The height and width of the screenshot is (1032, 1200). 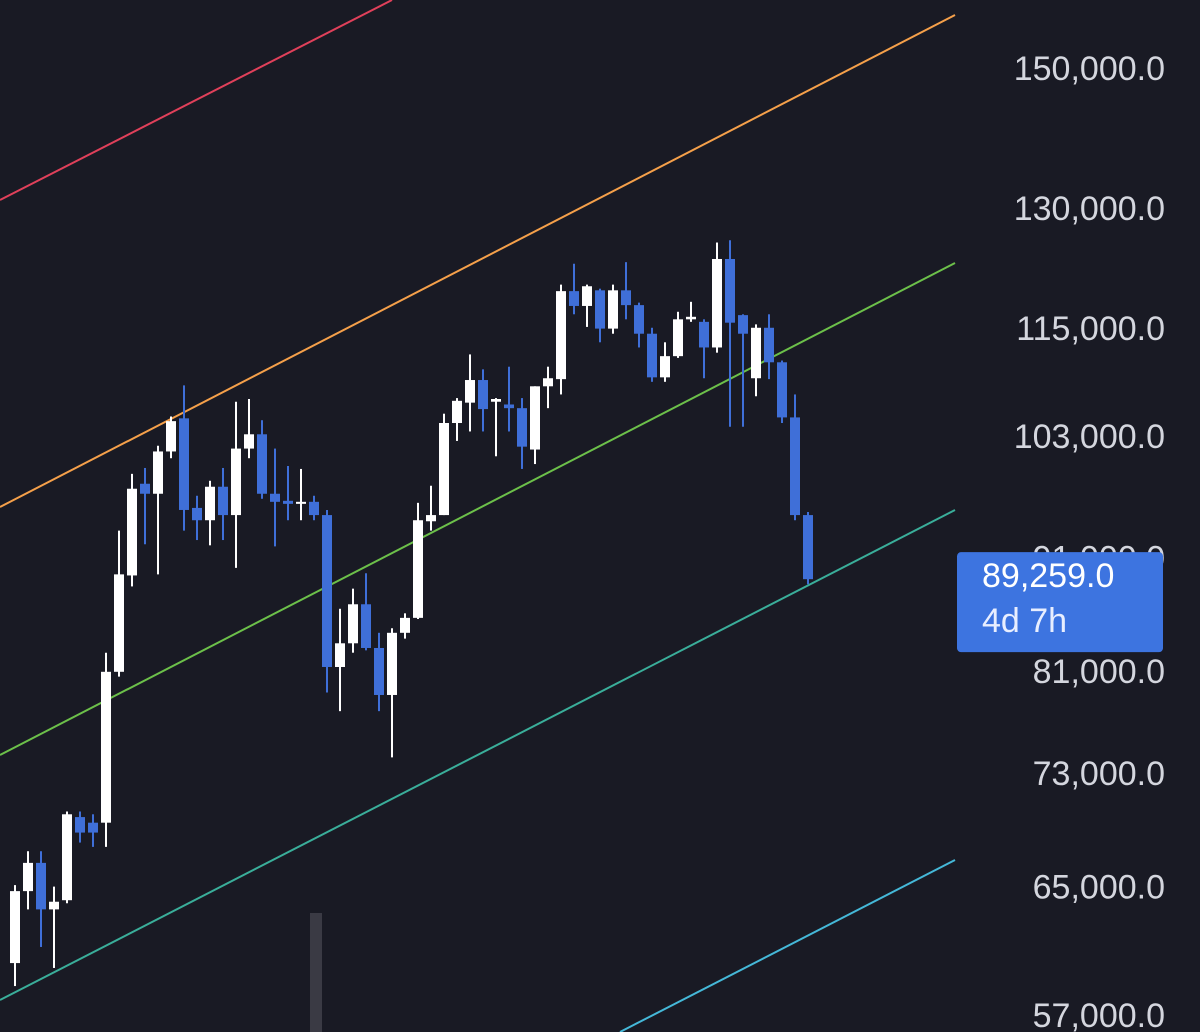 What do you see at coordinates (1099, 888) in the screenshot?
I see `y-tick-label: 65,000.0` at bounding box center [1099, 888].